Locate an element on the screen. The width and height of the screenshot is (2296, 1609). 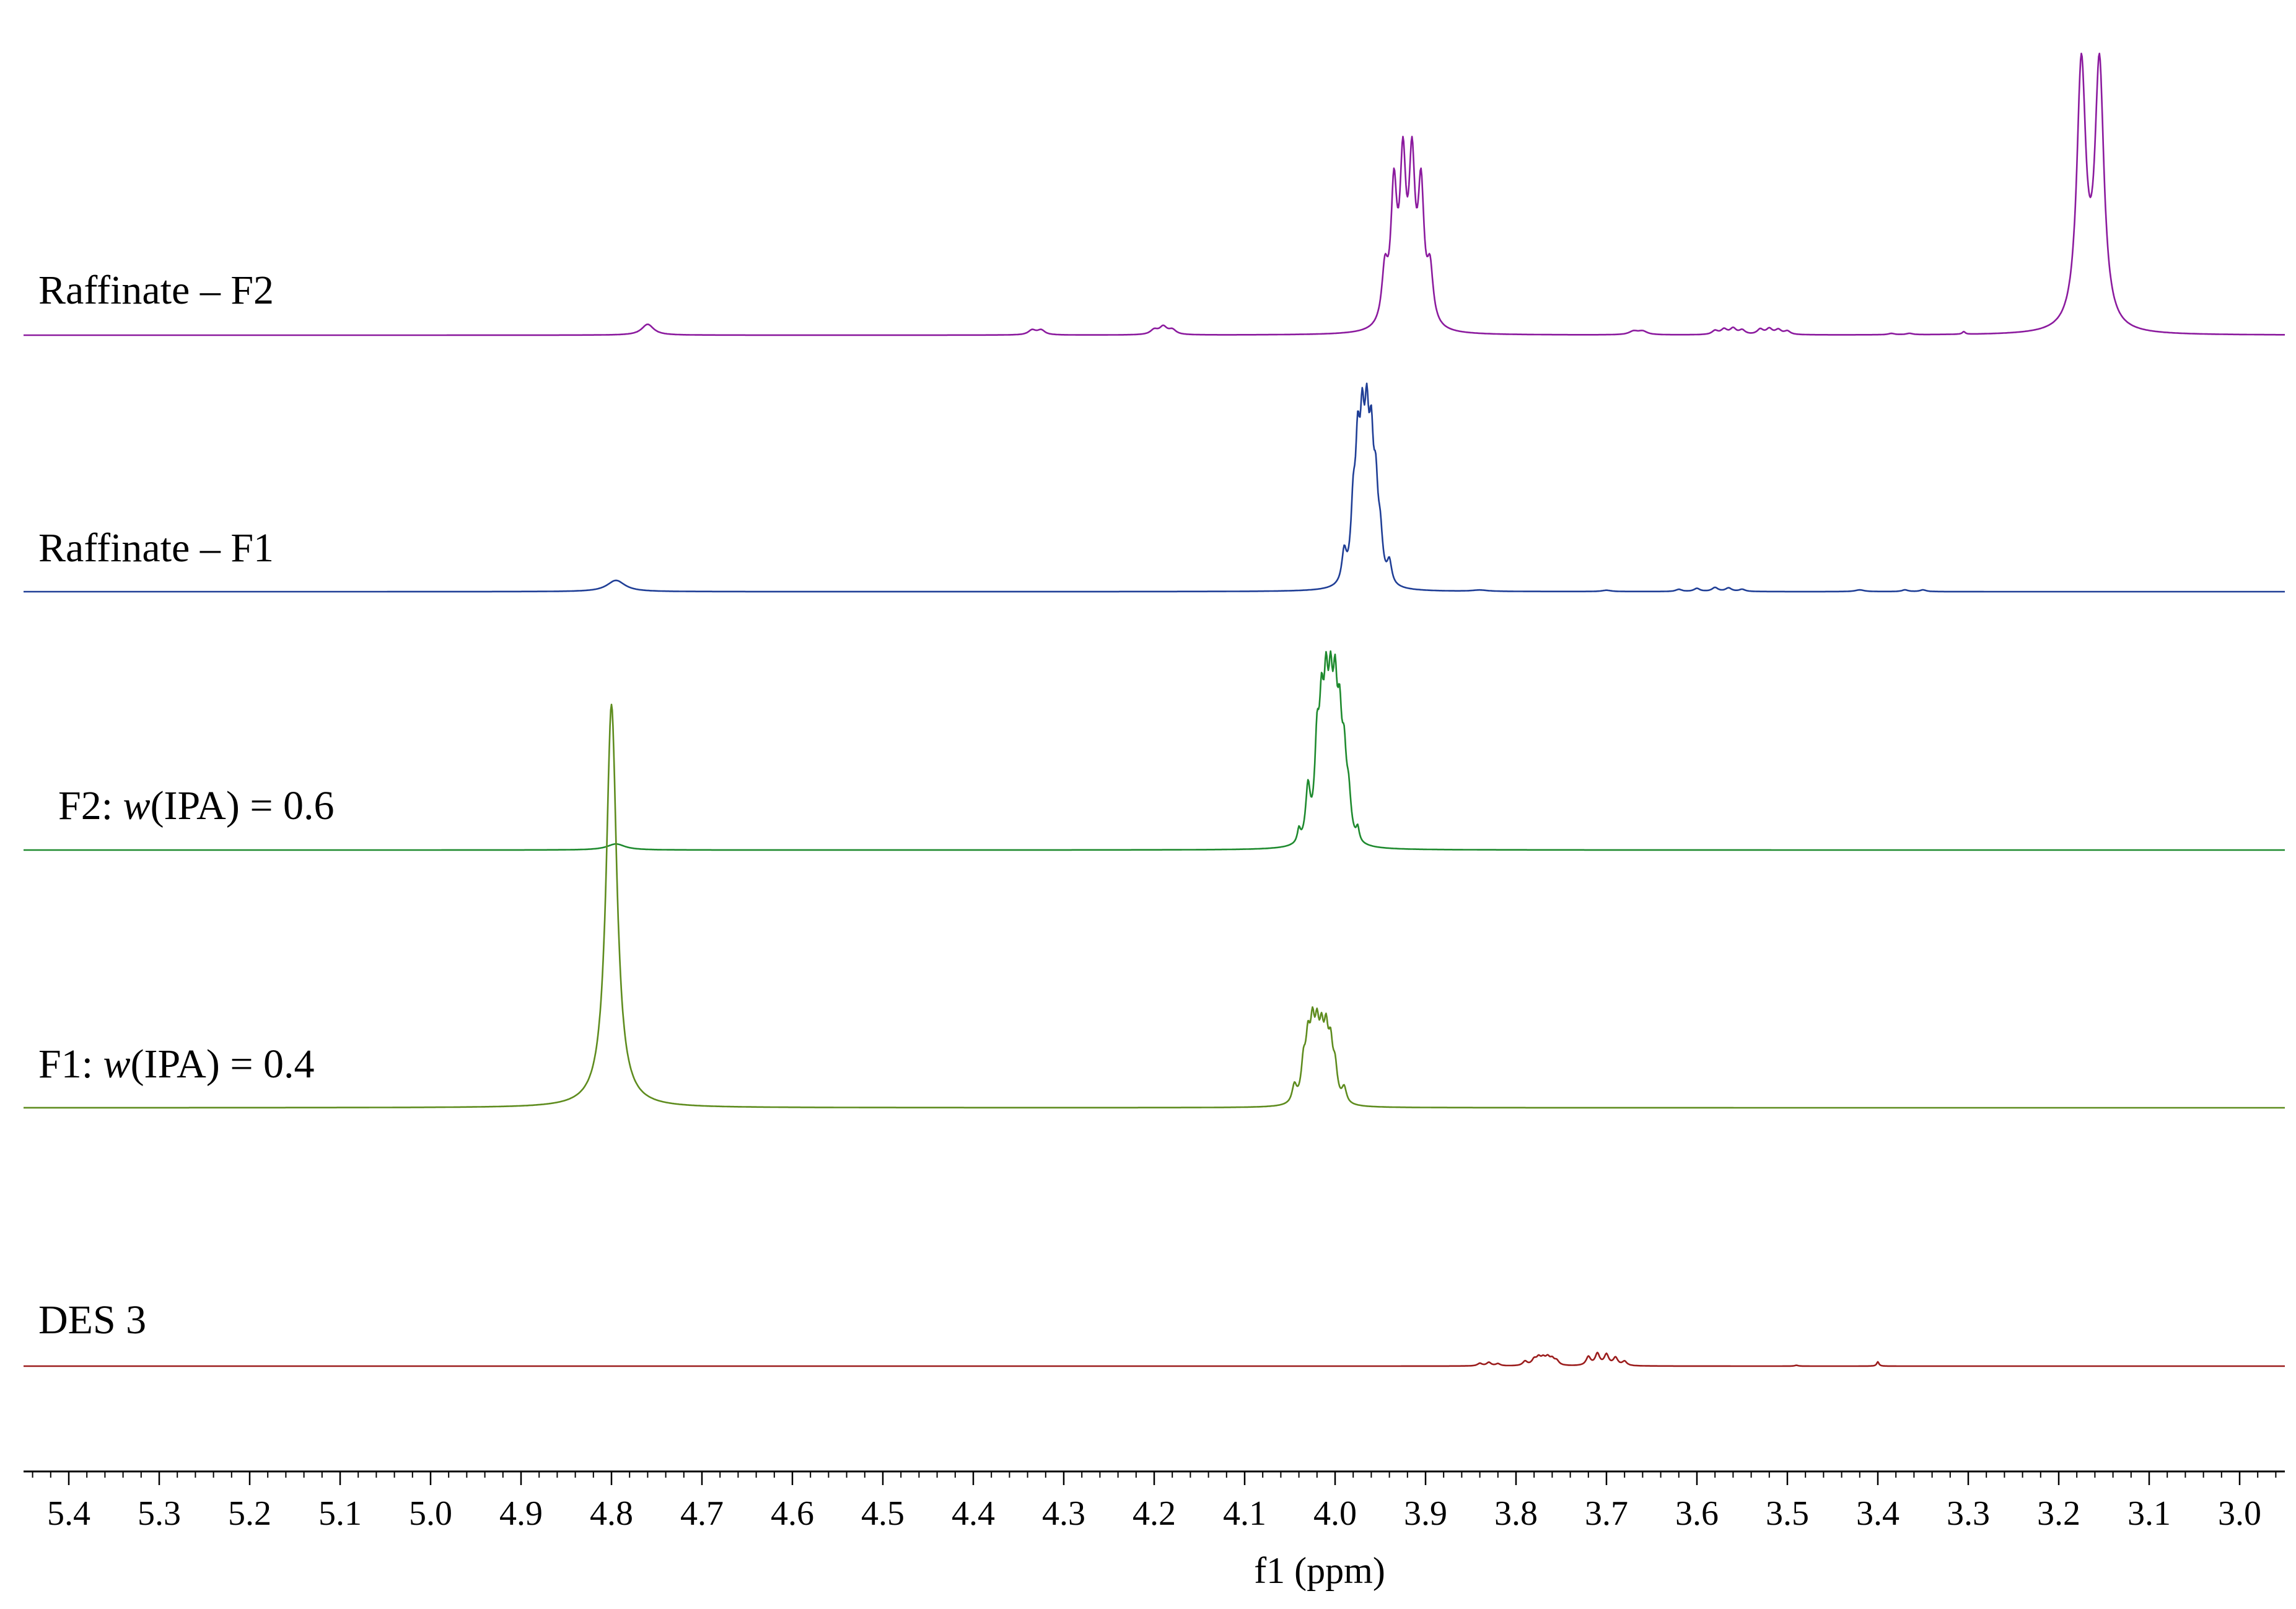
trace-label-5: DES 3 is located at coordinates (92, 1320).